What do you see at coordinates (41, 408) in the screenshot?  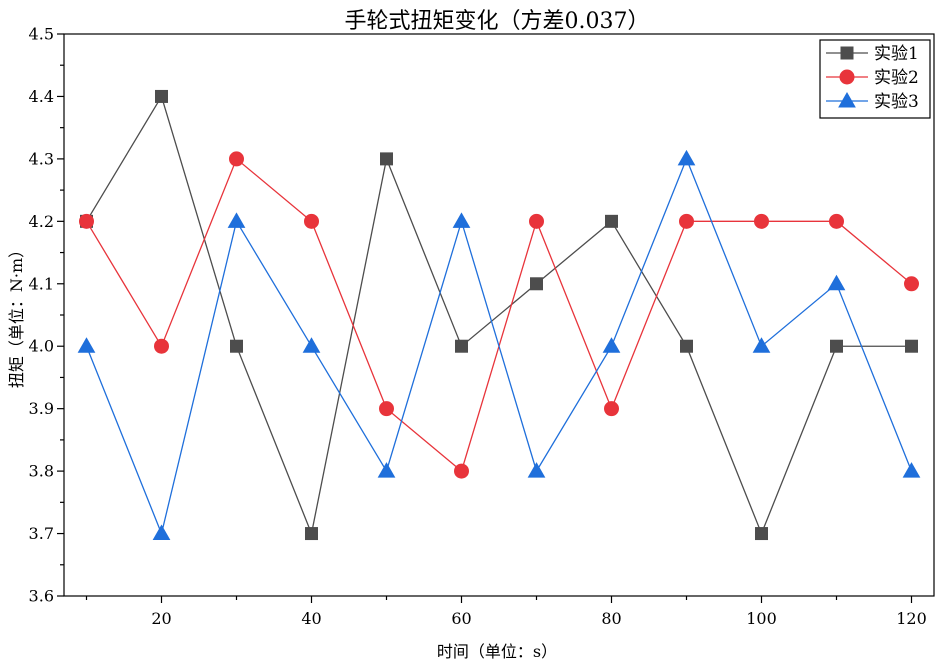 I see `y-tick-label: 3.9` at bounding box center [41, 408].